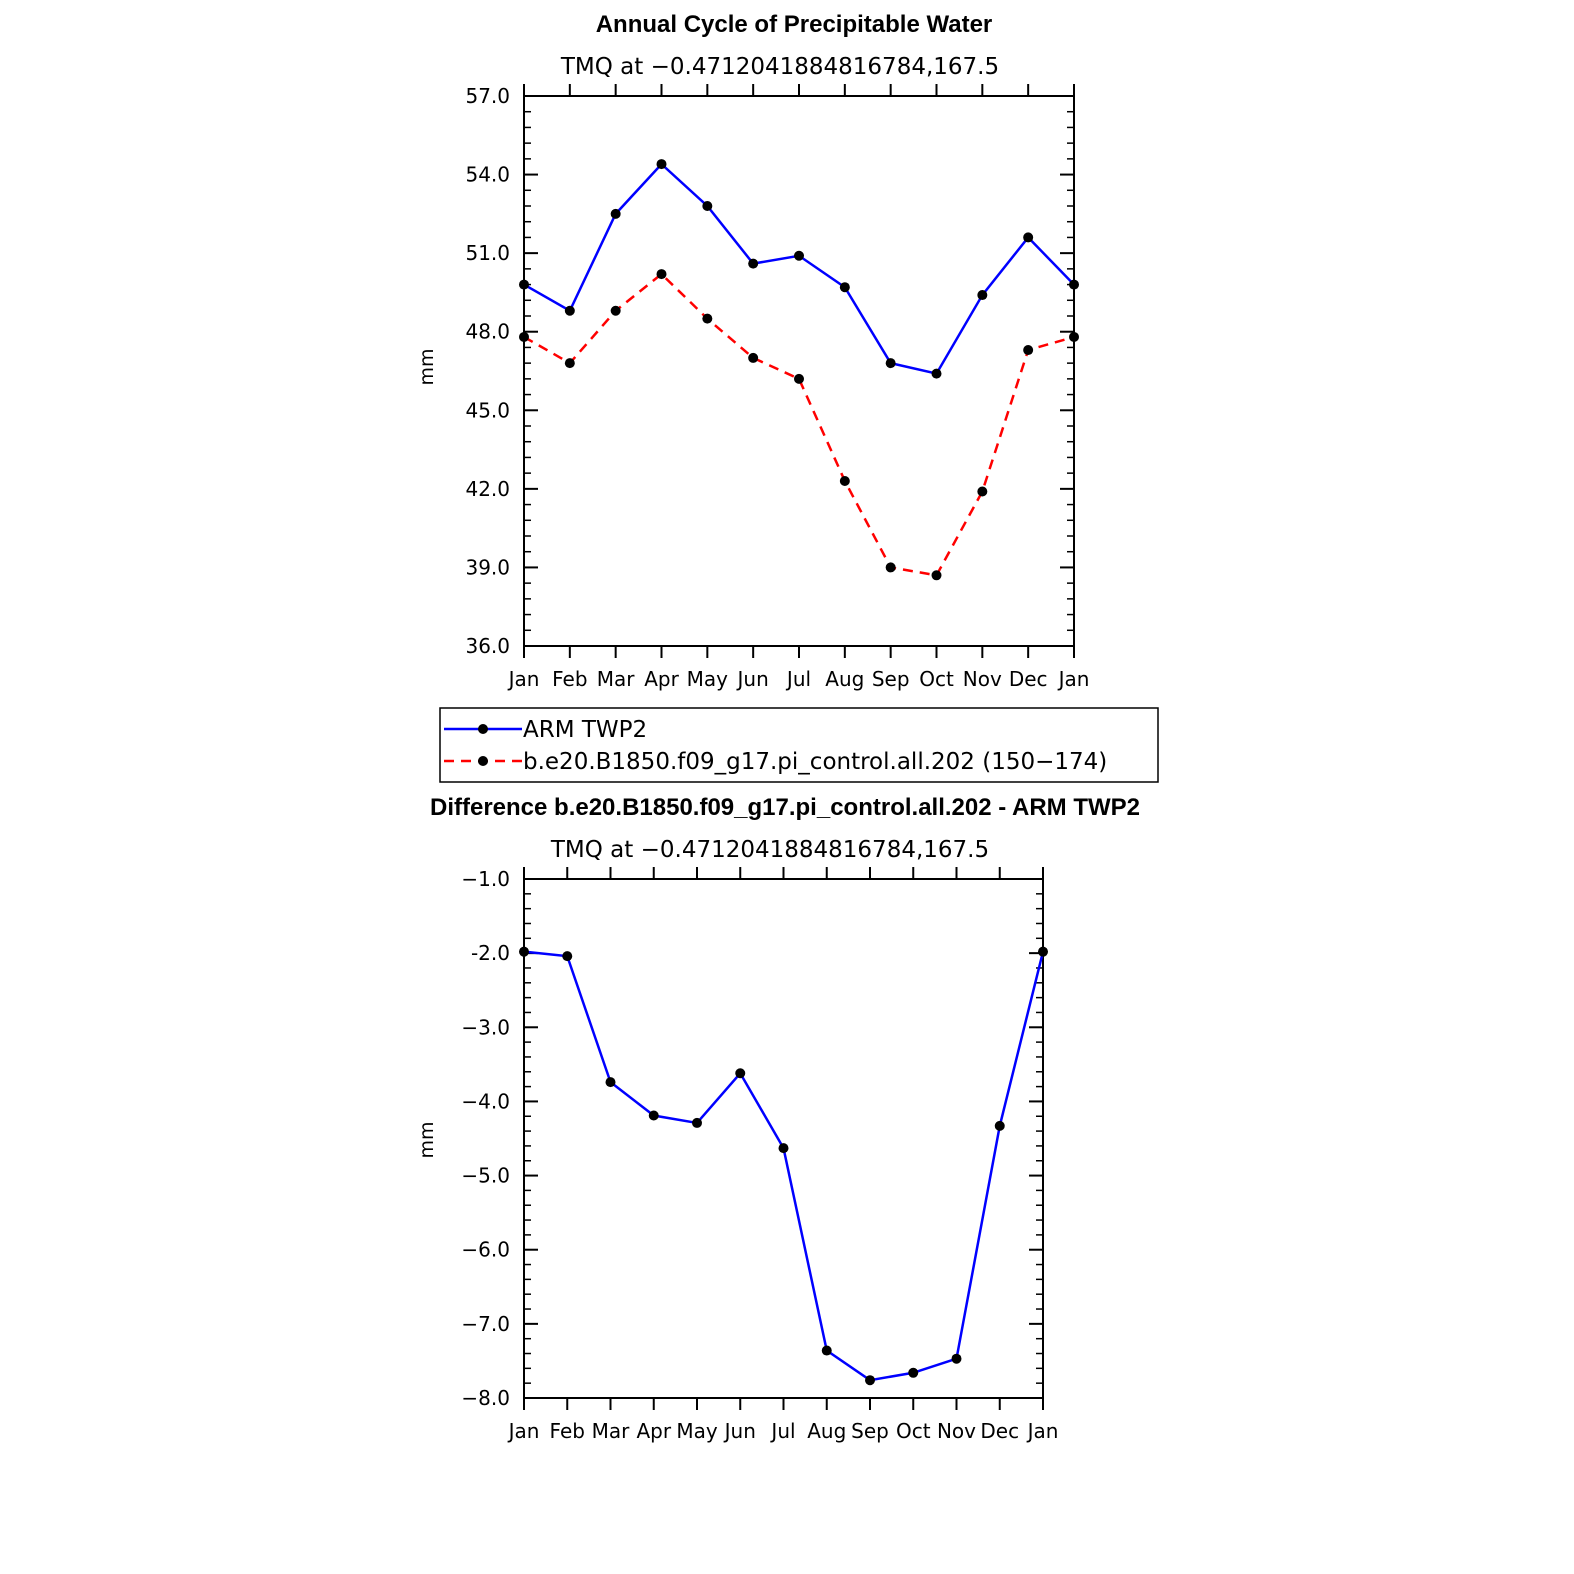 The height and width of the screenshot is (1574, 1574). What do you see at coordinates (487, 96) in the screenshot?
I see `y-tick-label: 57.0` at bounding box center [487, 96].